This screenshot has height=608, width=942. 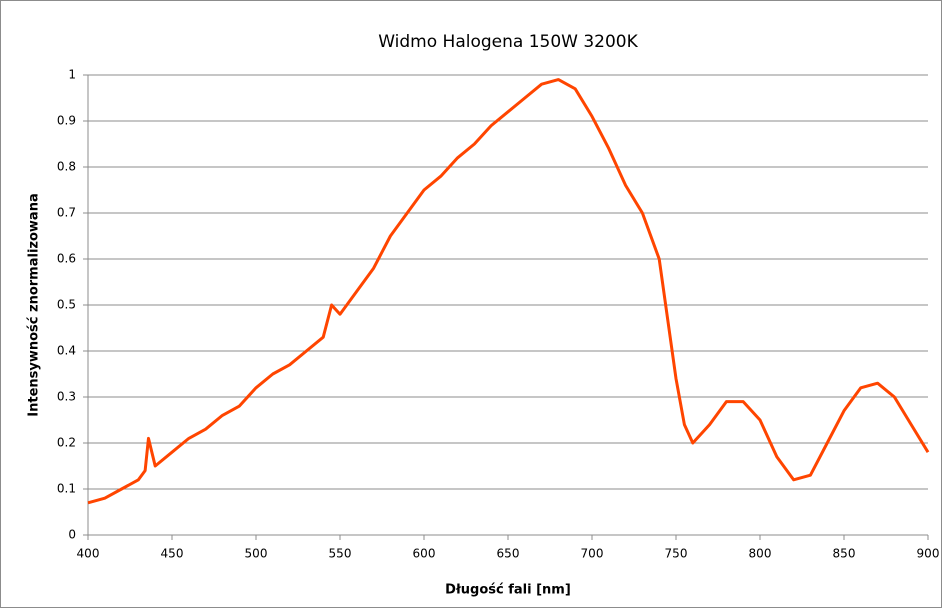 I want to click on x-tick-label: 500, so click(x=256, y=554).